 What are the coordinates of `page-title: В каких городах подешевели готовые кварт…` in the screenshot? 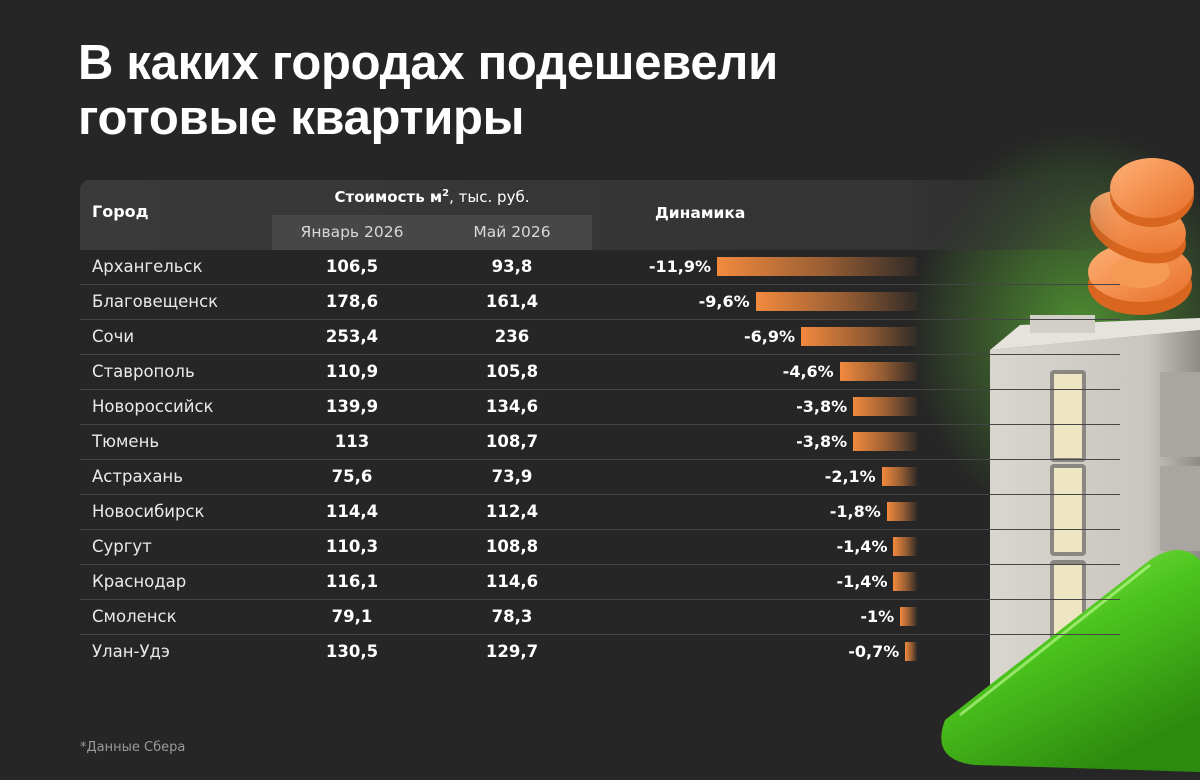 It's located at (528, 91).